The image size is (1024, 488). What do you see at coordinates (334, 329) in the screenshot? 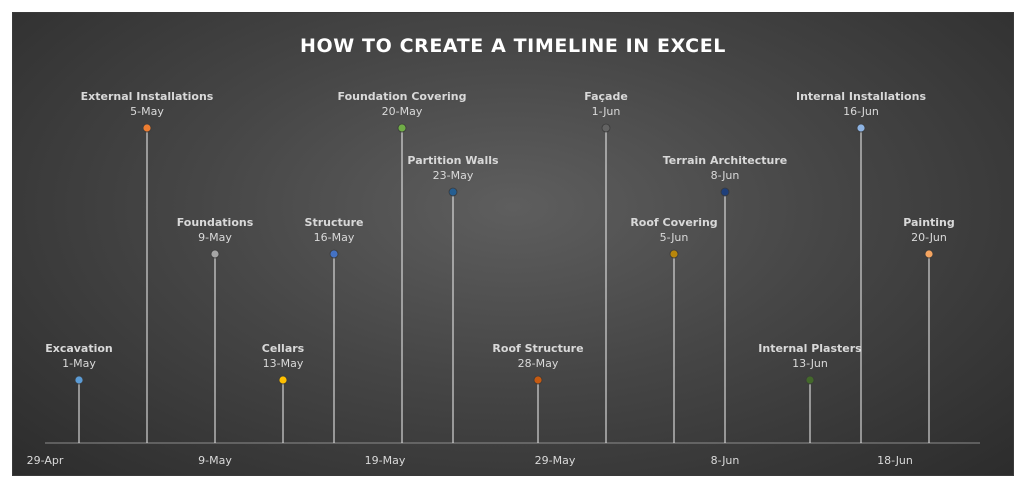
I see `event-4: Structure 16-May` at bounding box center [334, 329].